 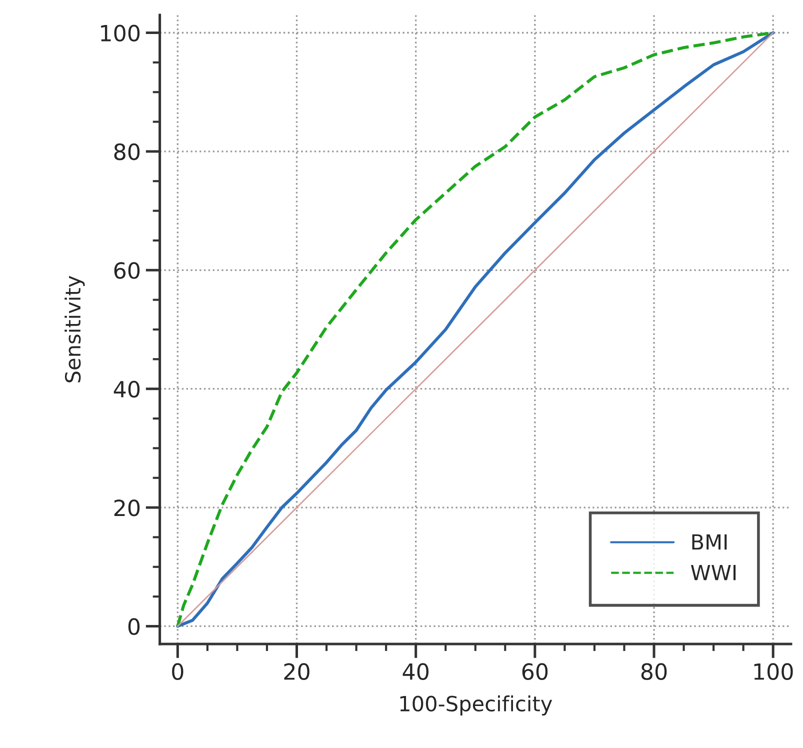 What do you see at coordinates (120, 33) in the screenshot?
I see `y-tick-label: 100` at bounding box center [120, 33].